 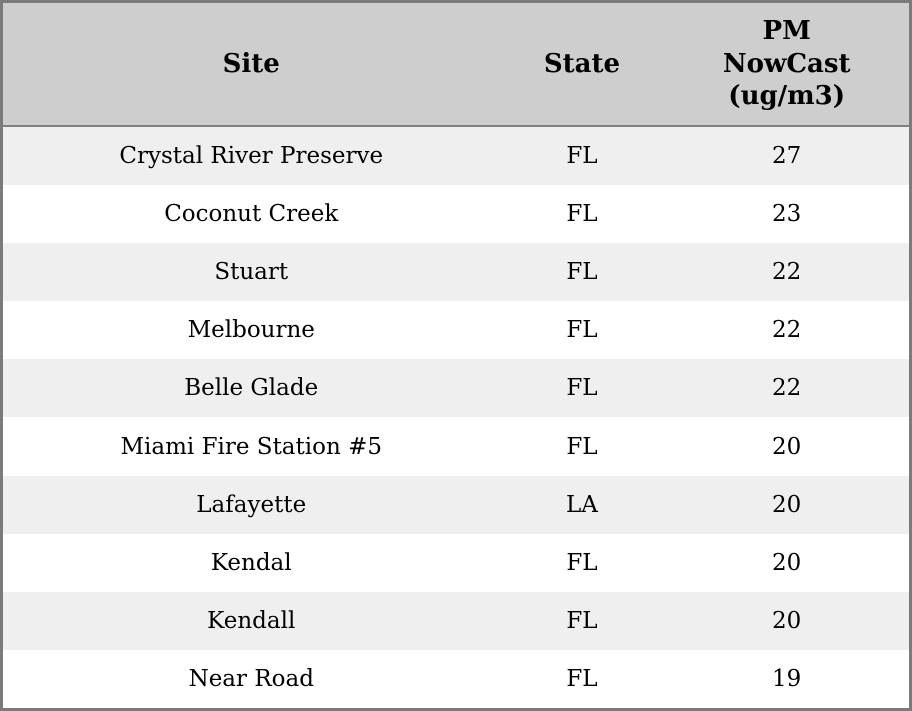 I want to click on state-cell: LA, so click(x=581, y=504).